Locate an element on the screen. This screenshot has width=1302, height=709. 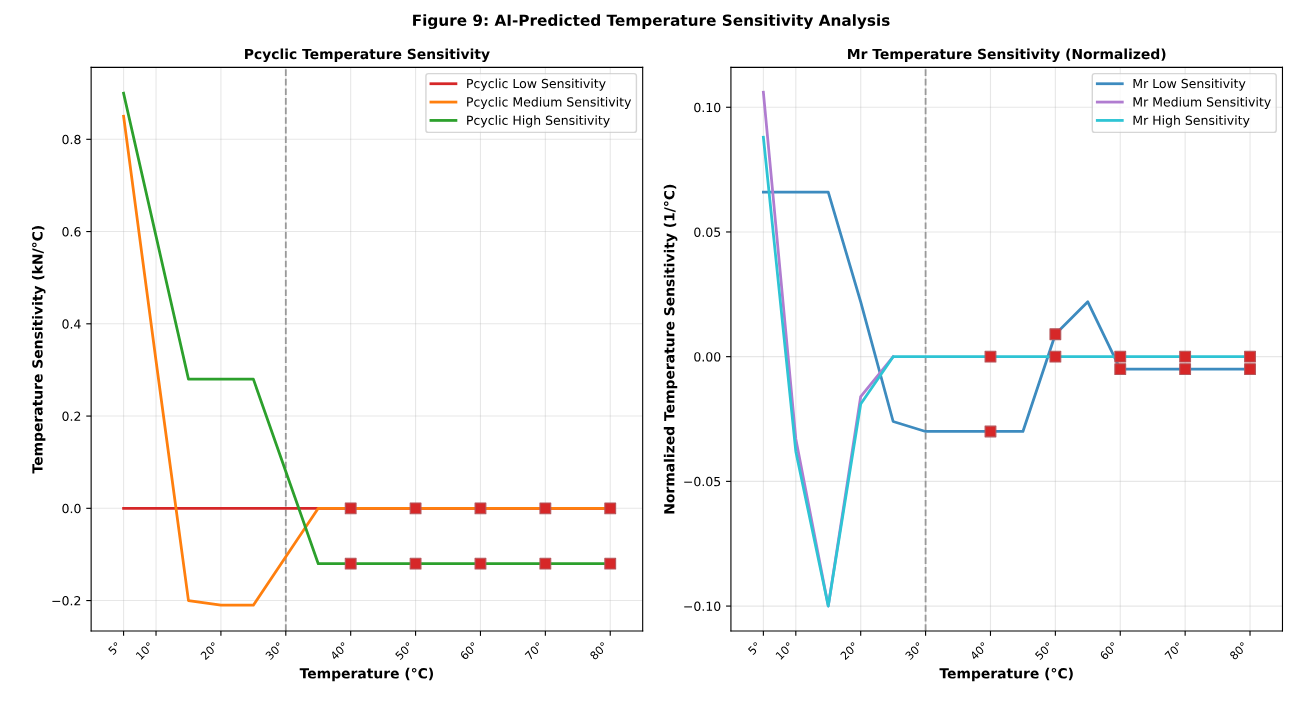
y-tick-label: 0.6 is located at coordinates (71, 232).